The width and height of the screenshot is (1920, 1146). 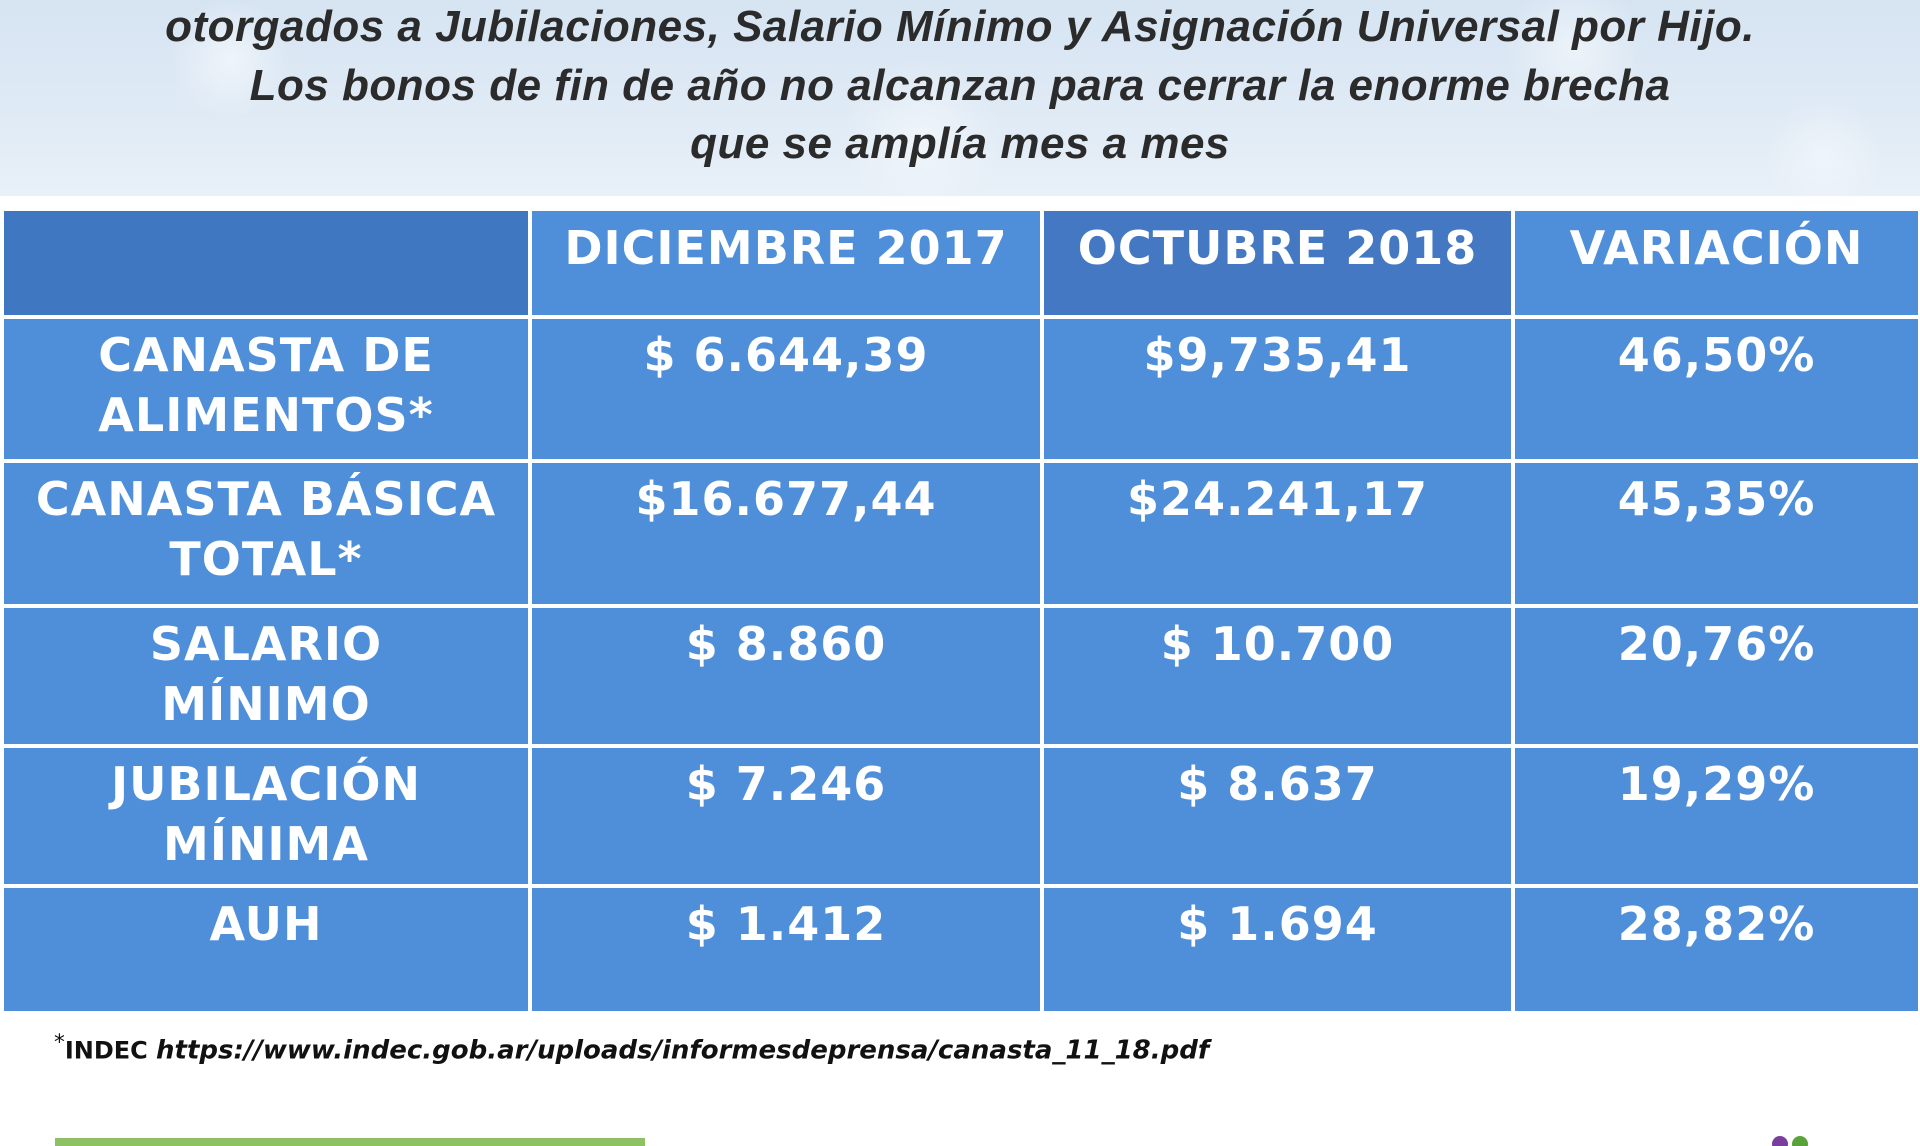 What do you see at coordinates (266, 703) in the screenshot?
I see `row-label-line: MÍNIMO` at bounding box center [266, 703].